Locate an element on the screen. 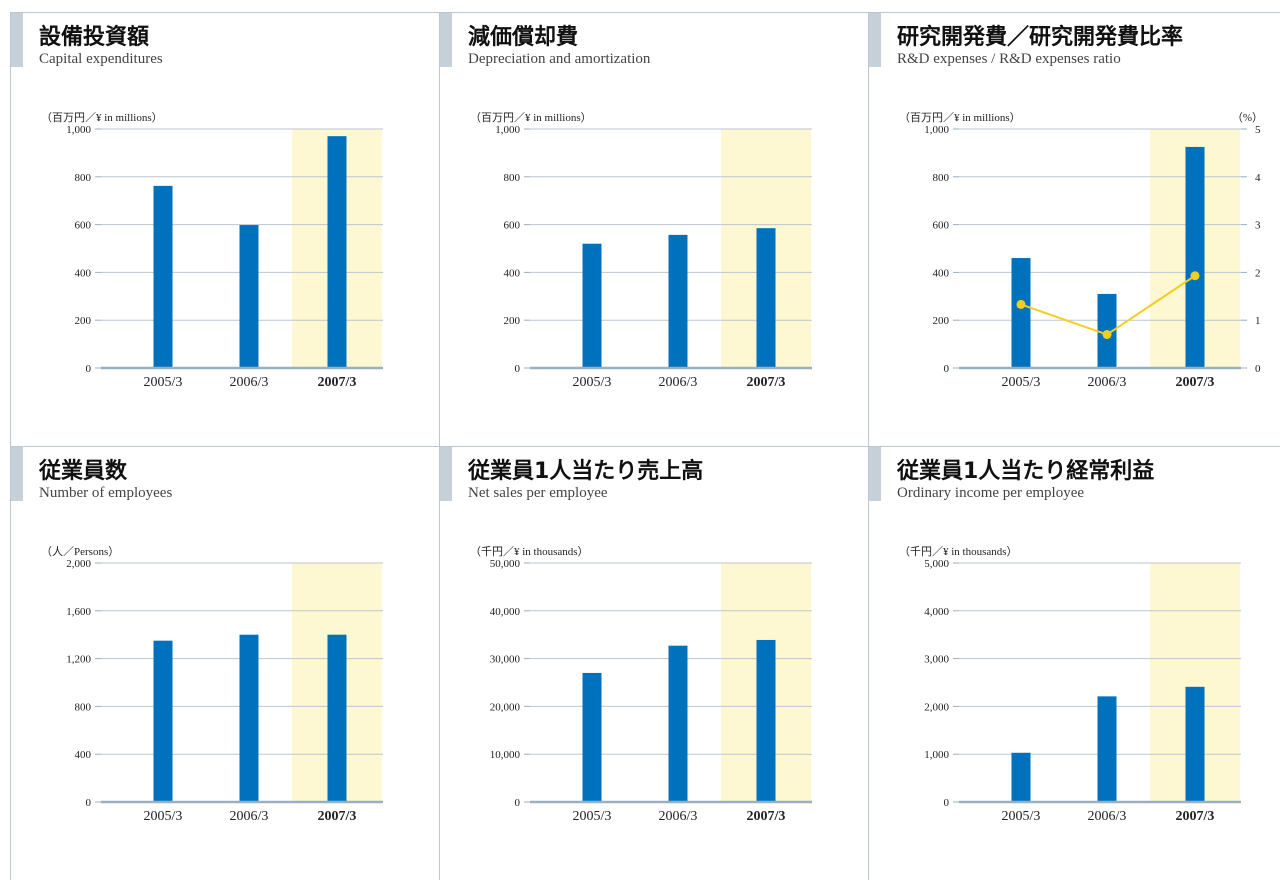 The image size is (1284, 882). grid-top-border is located at coordinates (645, 12).